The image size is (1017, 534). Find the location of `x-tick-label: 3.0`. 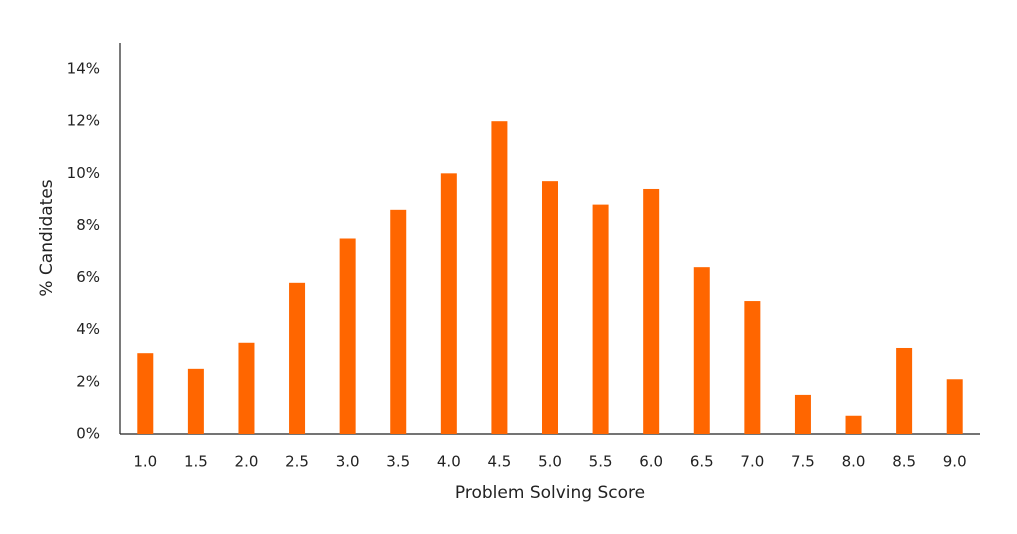

x-tick-label: 3.0 is located at coordinates (348, 462).